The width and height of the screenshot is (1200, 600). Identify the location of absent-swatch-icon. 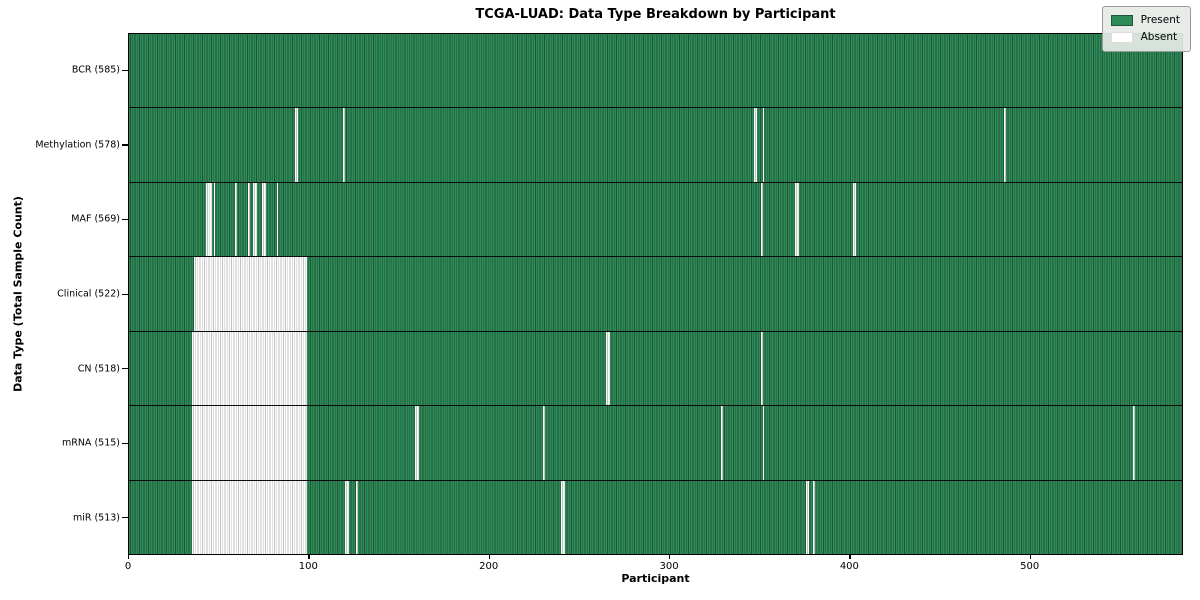
(1121, 37).